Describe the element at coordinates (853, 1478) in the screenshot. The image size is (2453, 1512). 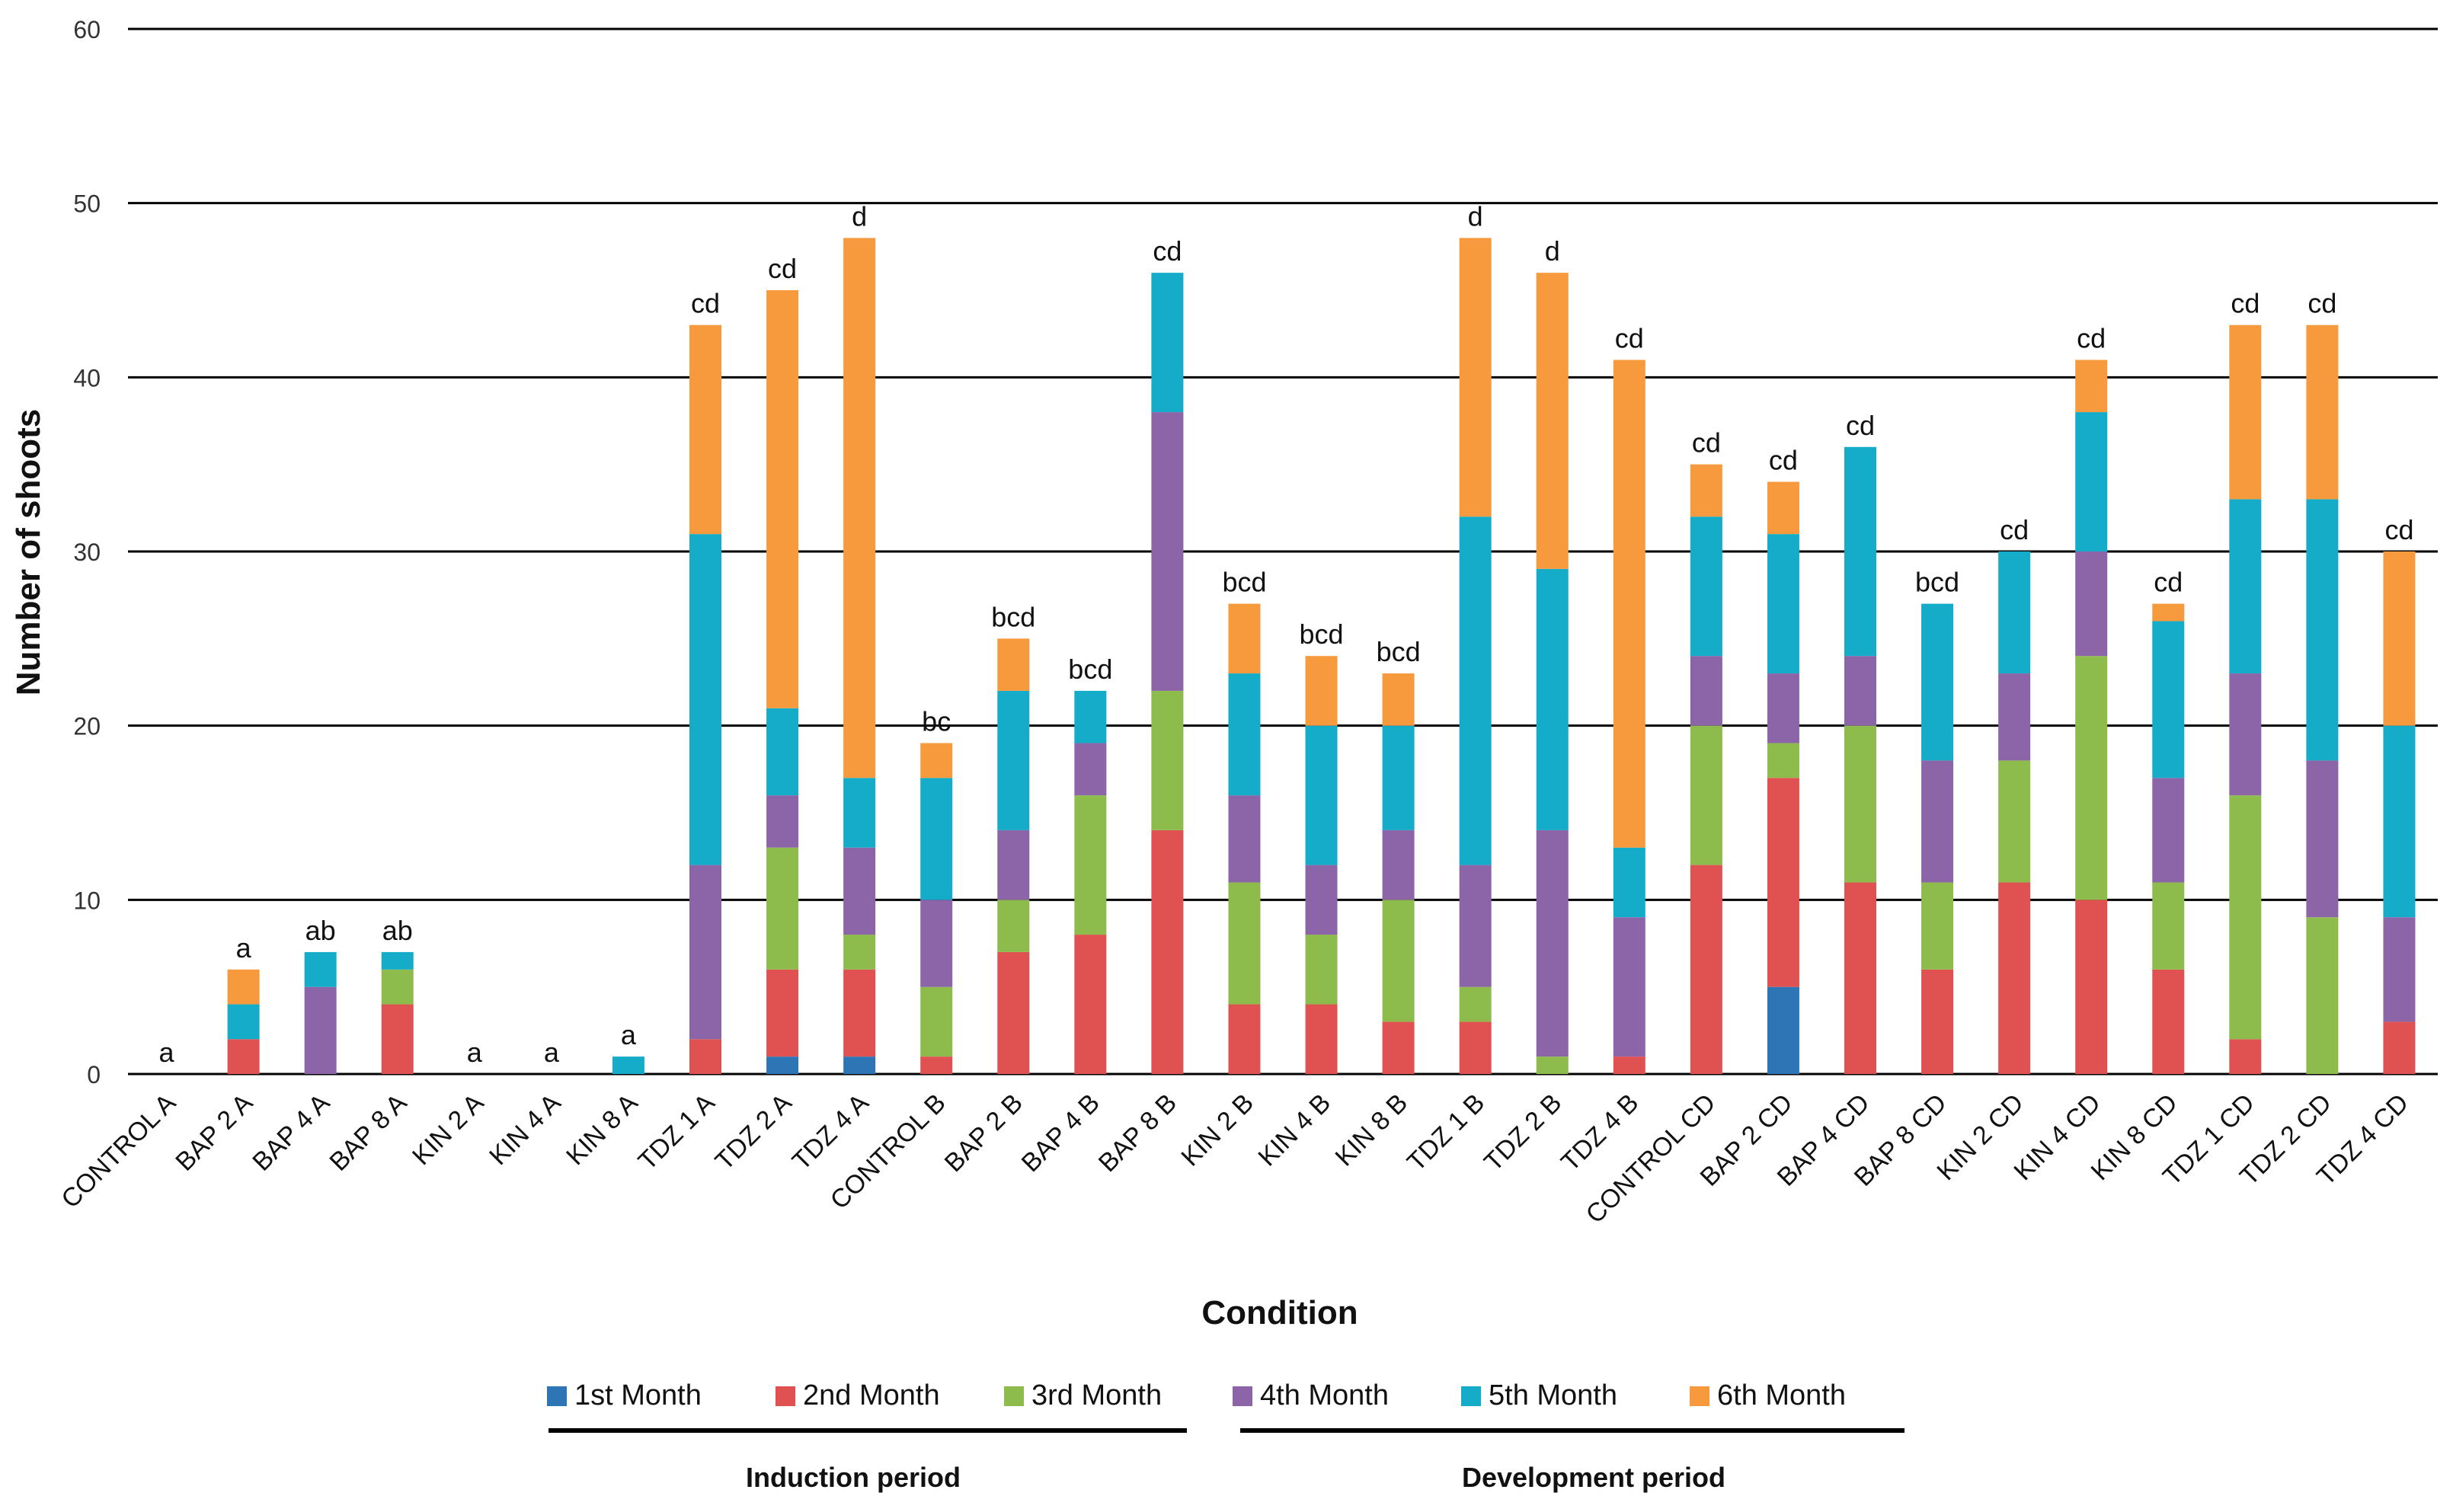
I see `induction-period-label: Induction period` at that location.